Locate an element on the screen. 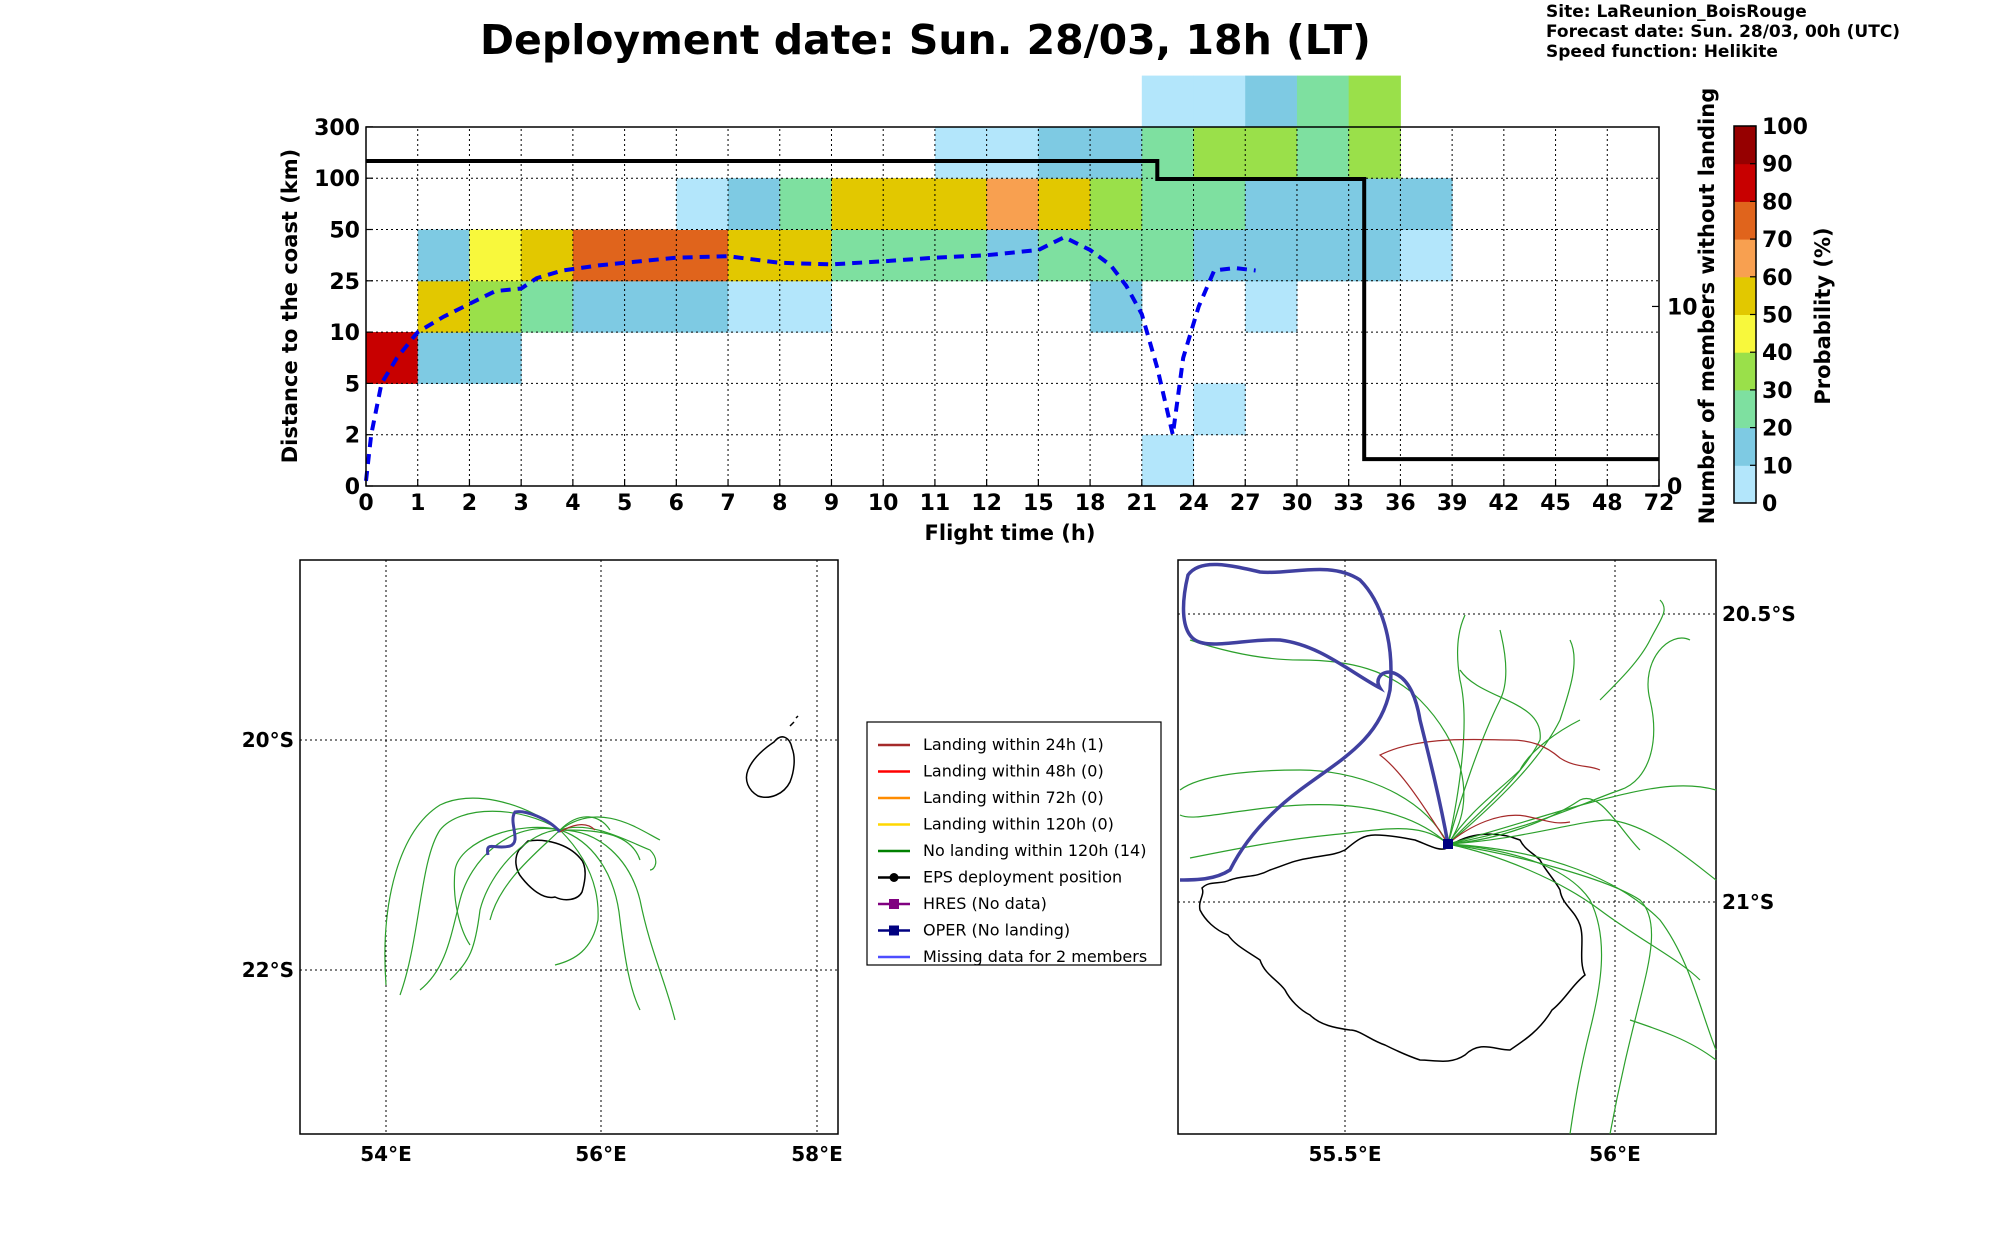 The image size is (2000, 1250). map-overview-graticule is located at coordinates (569, 847).